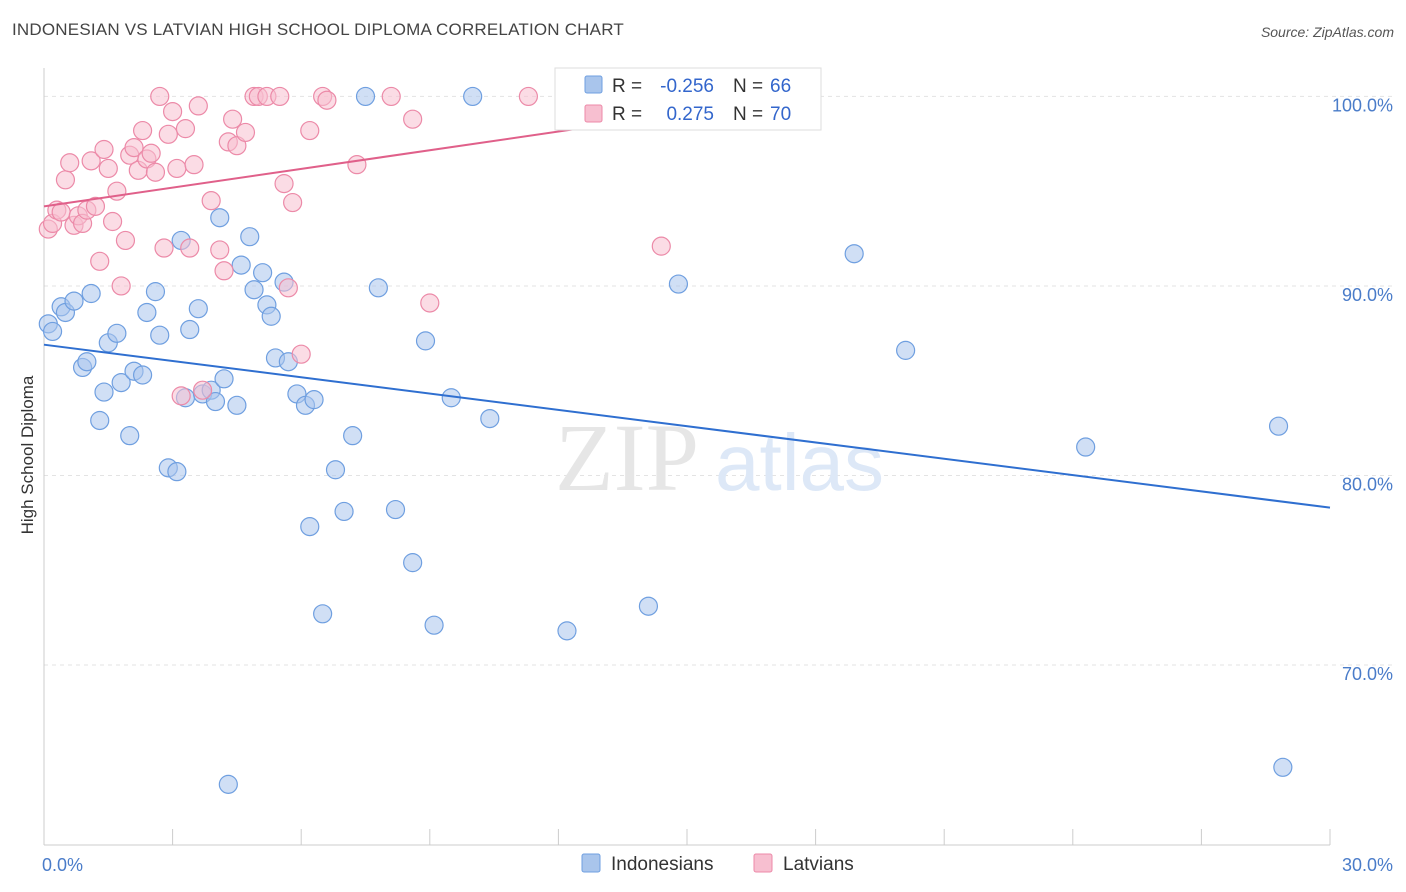  What do you see at coordinates (1367, 484) in the screenshot?
I see `y-tick-label-2: 80.0%` at bounding box center [1367, 484].